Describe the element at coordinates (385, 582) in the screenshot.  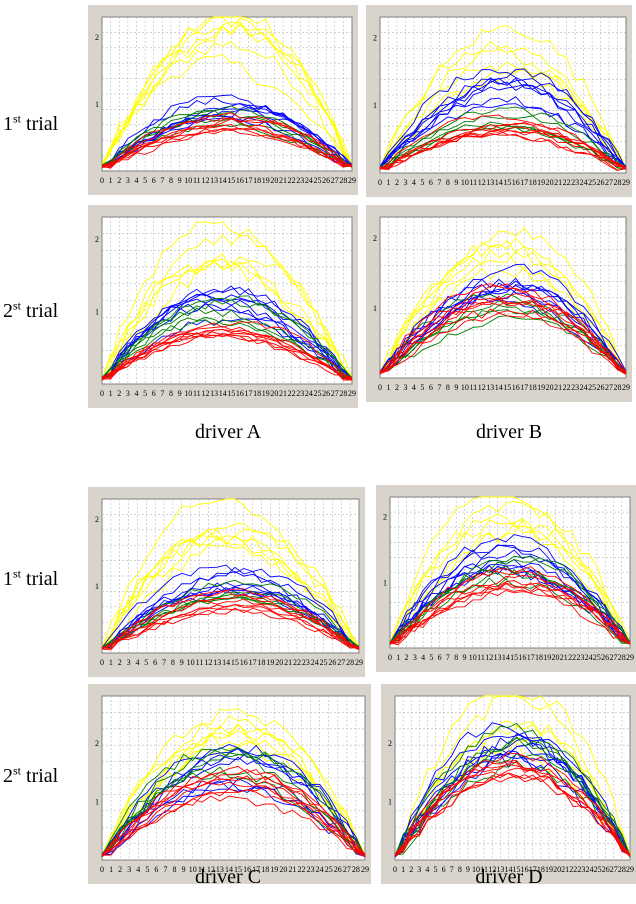
I see `y-tick-label: 1` at that location.